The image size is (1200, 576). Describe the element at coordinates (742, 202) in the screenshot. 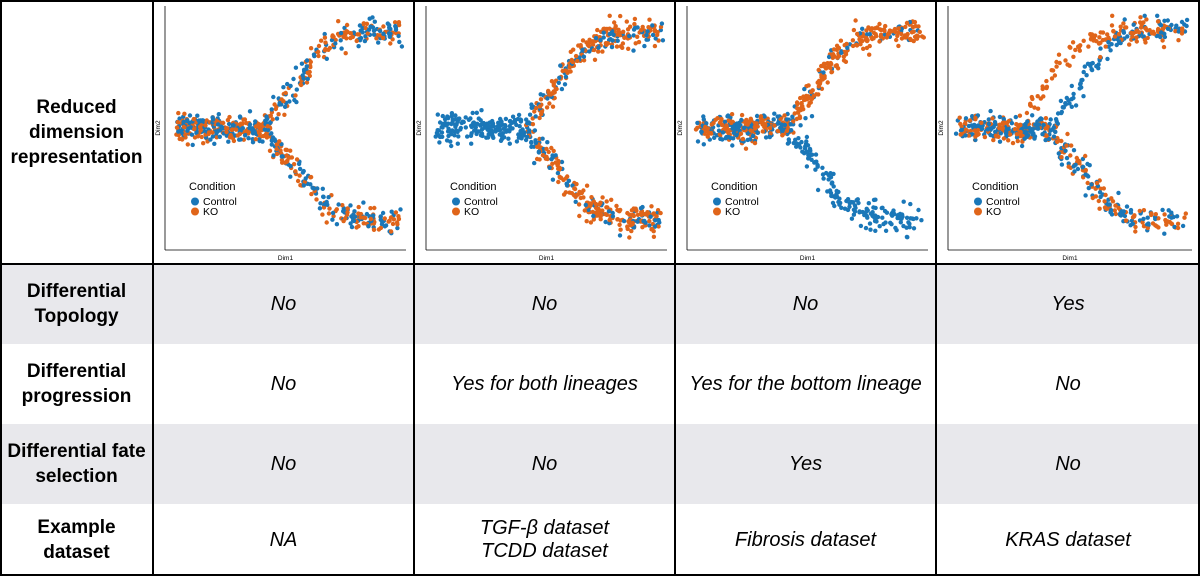

I see `legend-label-control: Control` at that location.